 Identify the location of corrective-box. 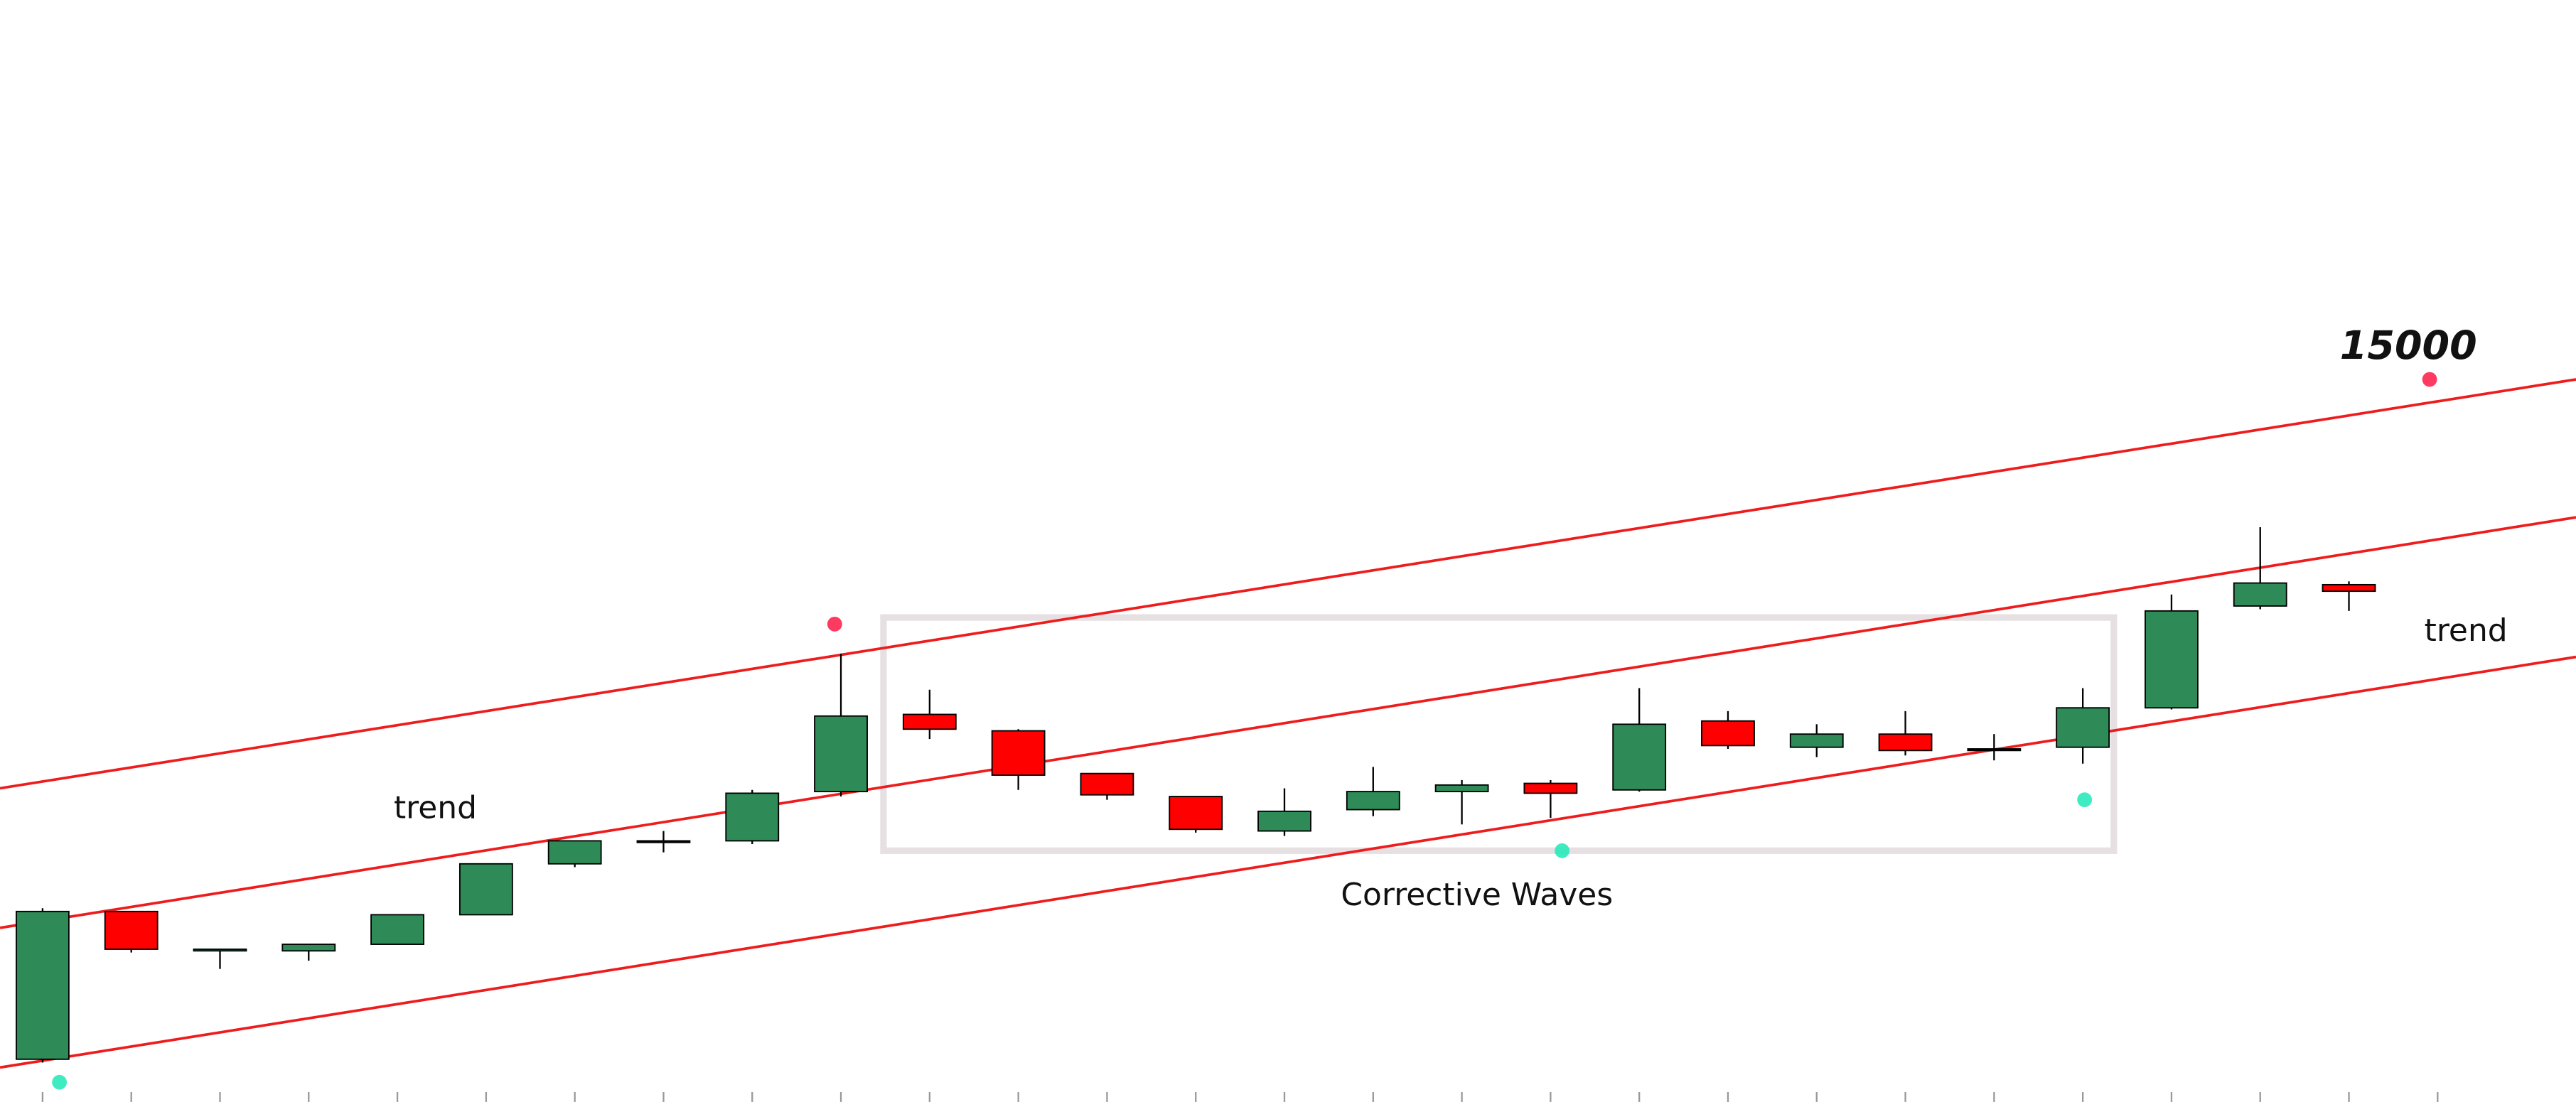
(1499, 734).